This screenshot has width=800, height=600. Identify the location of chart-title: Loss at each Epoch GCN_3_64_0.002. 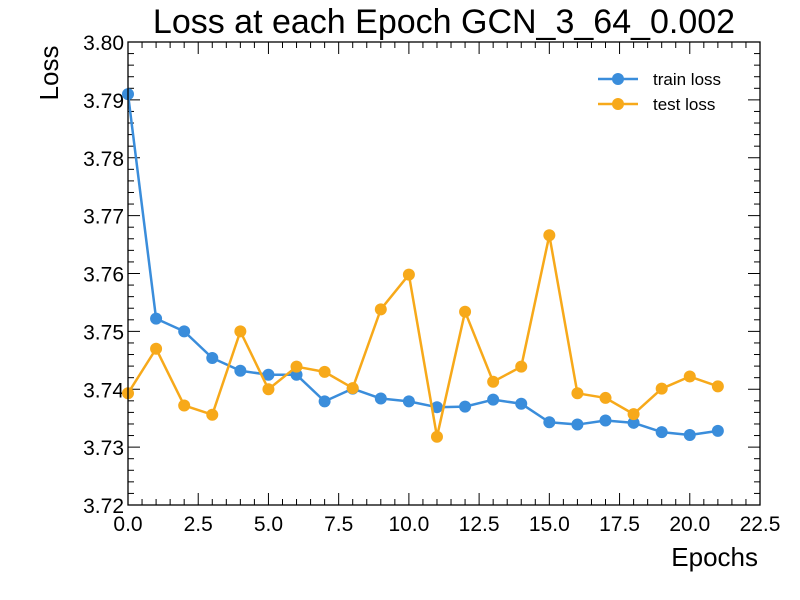
(444, 22).